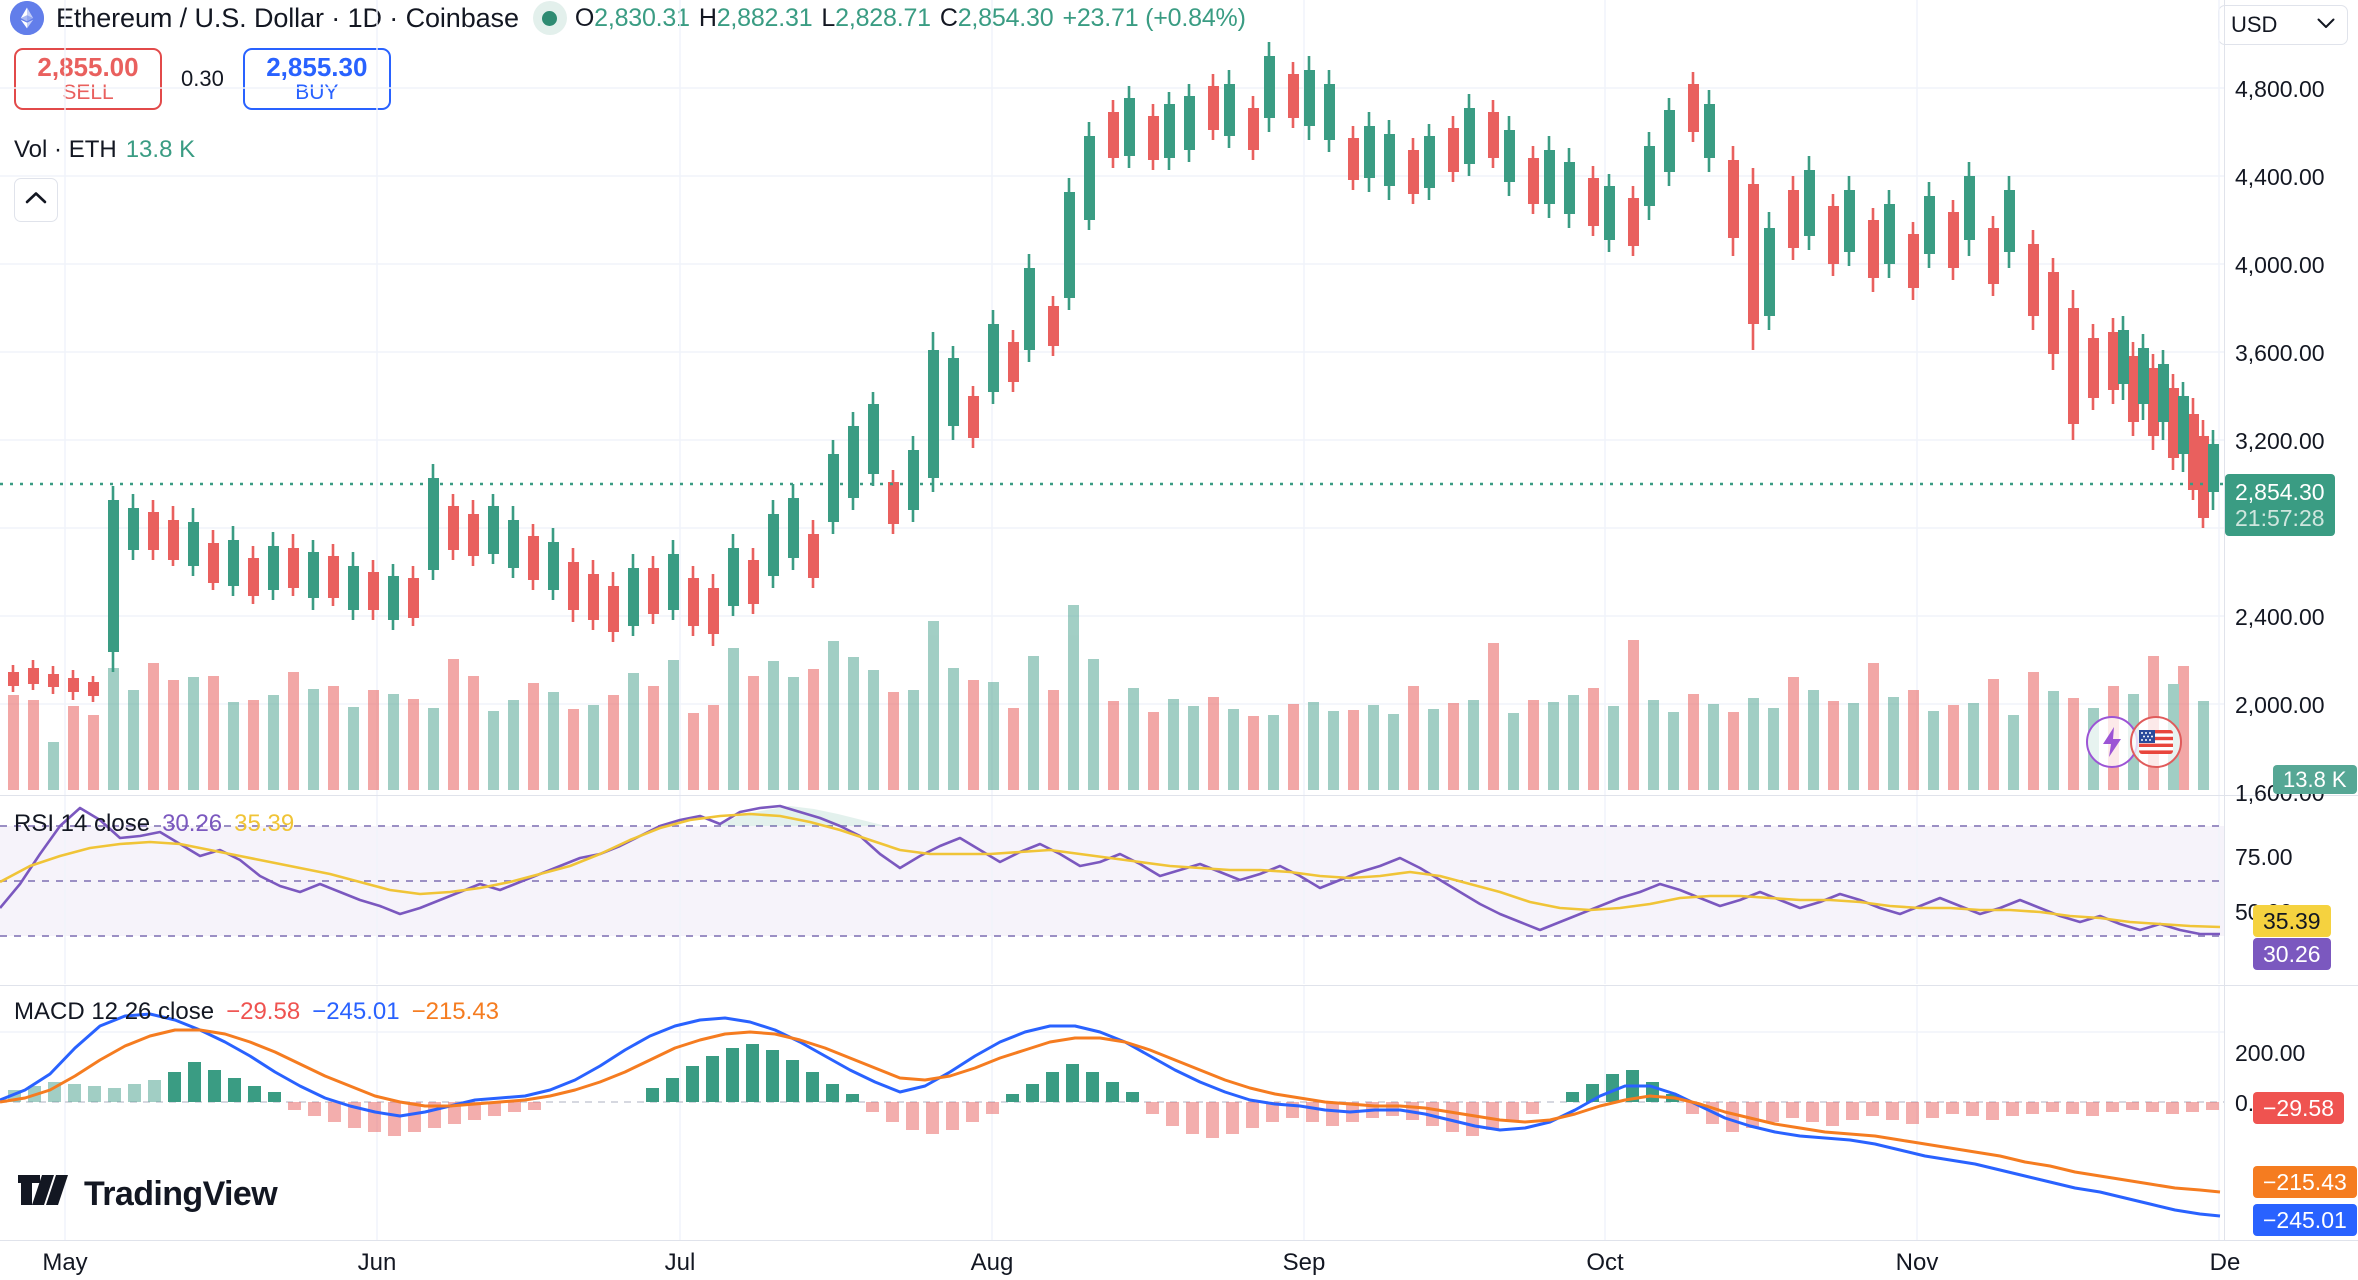 The width and height of the screenshot is (2358, 1280). What do you see at coordinates (549, 18) in the screenshot?
I see `market-open-dot-icon` at bounding box center [549, 18].